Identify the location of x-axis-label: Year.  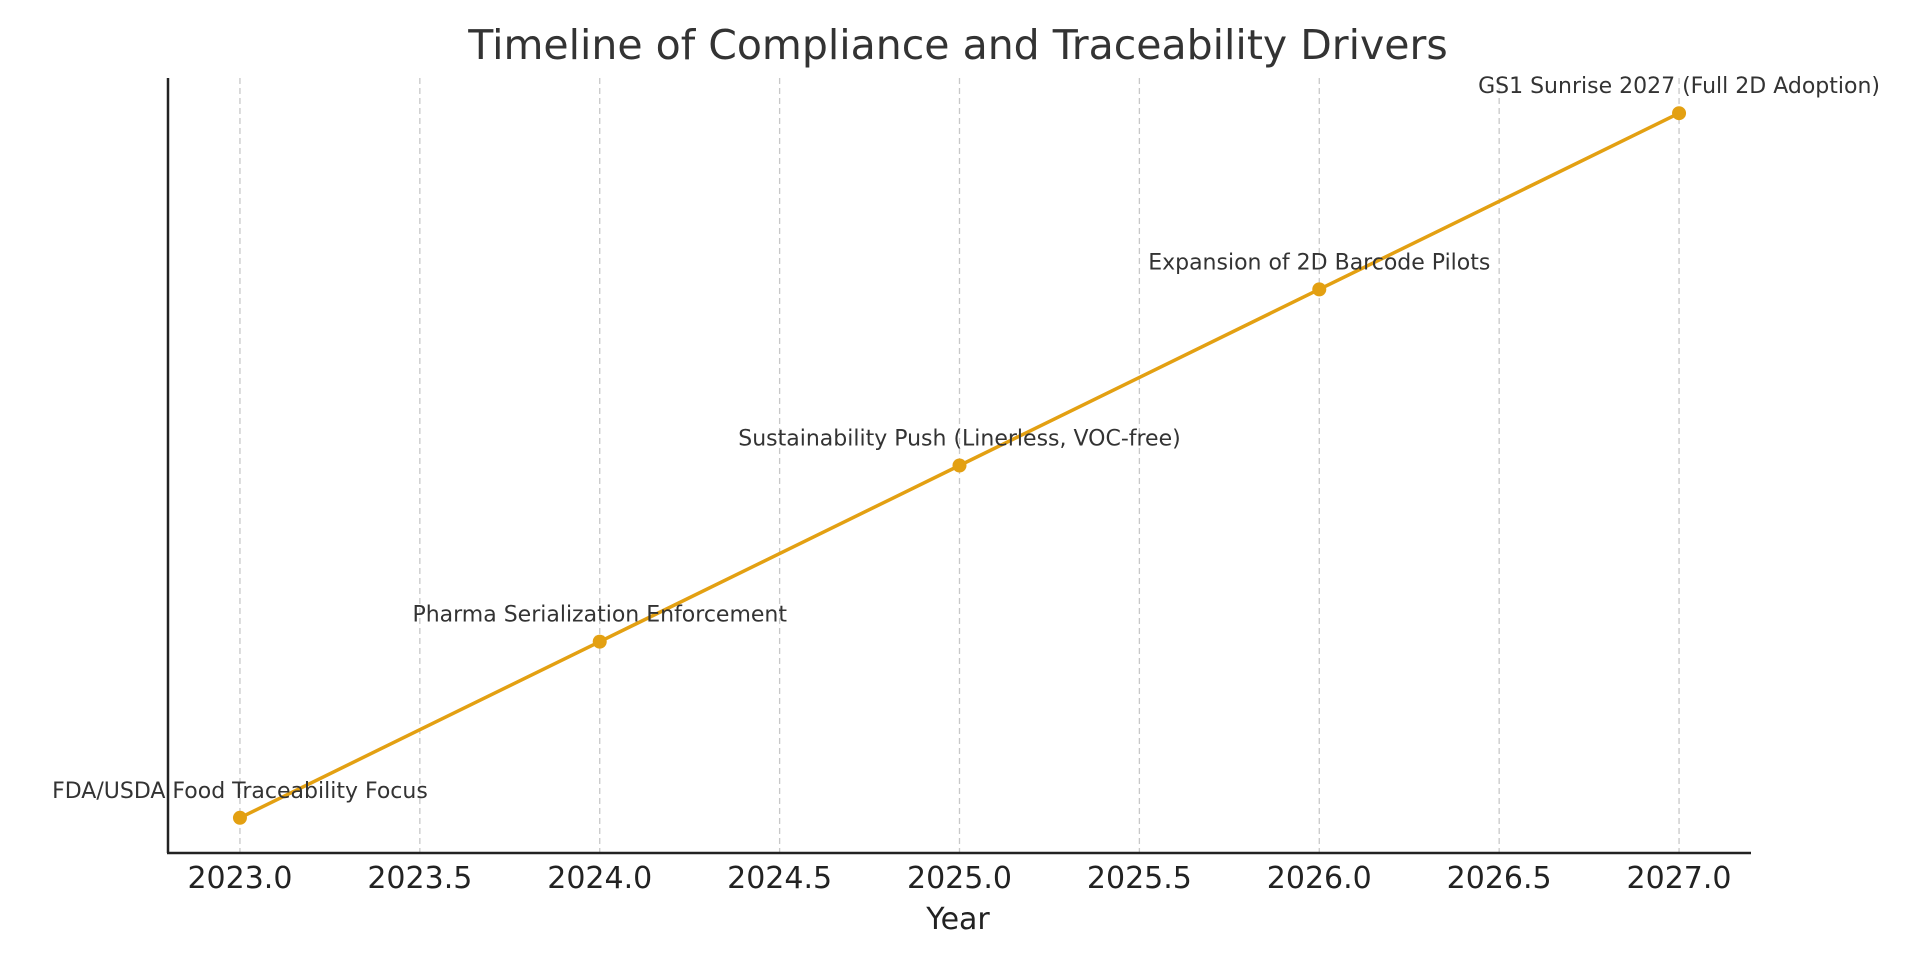
(957, 919).